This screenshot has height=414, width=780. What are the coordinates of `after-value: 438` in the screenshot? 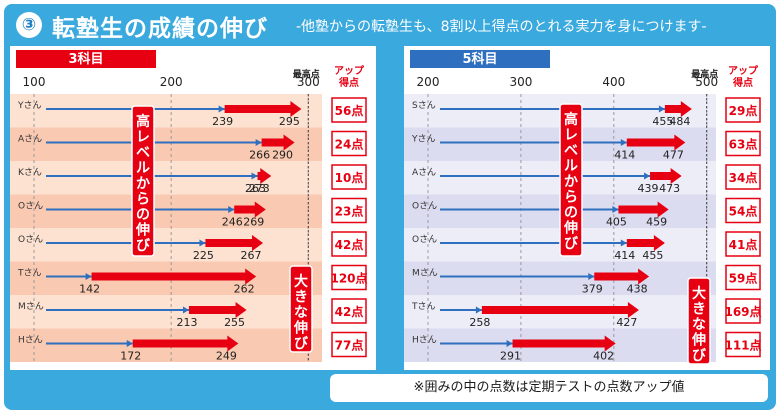 It's located at (637, 289).